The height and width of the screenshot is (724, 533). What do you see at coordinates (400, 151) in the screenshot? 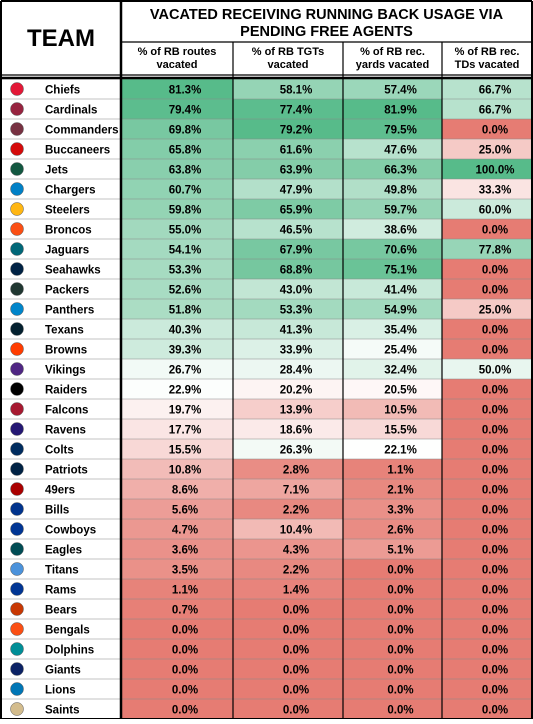
I see `value-label-yards: 47.6%` at bounding box center [400, 151].